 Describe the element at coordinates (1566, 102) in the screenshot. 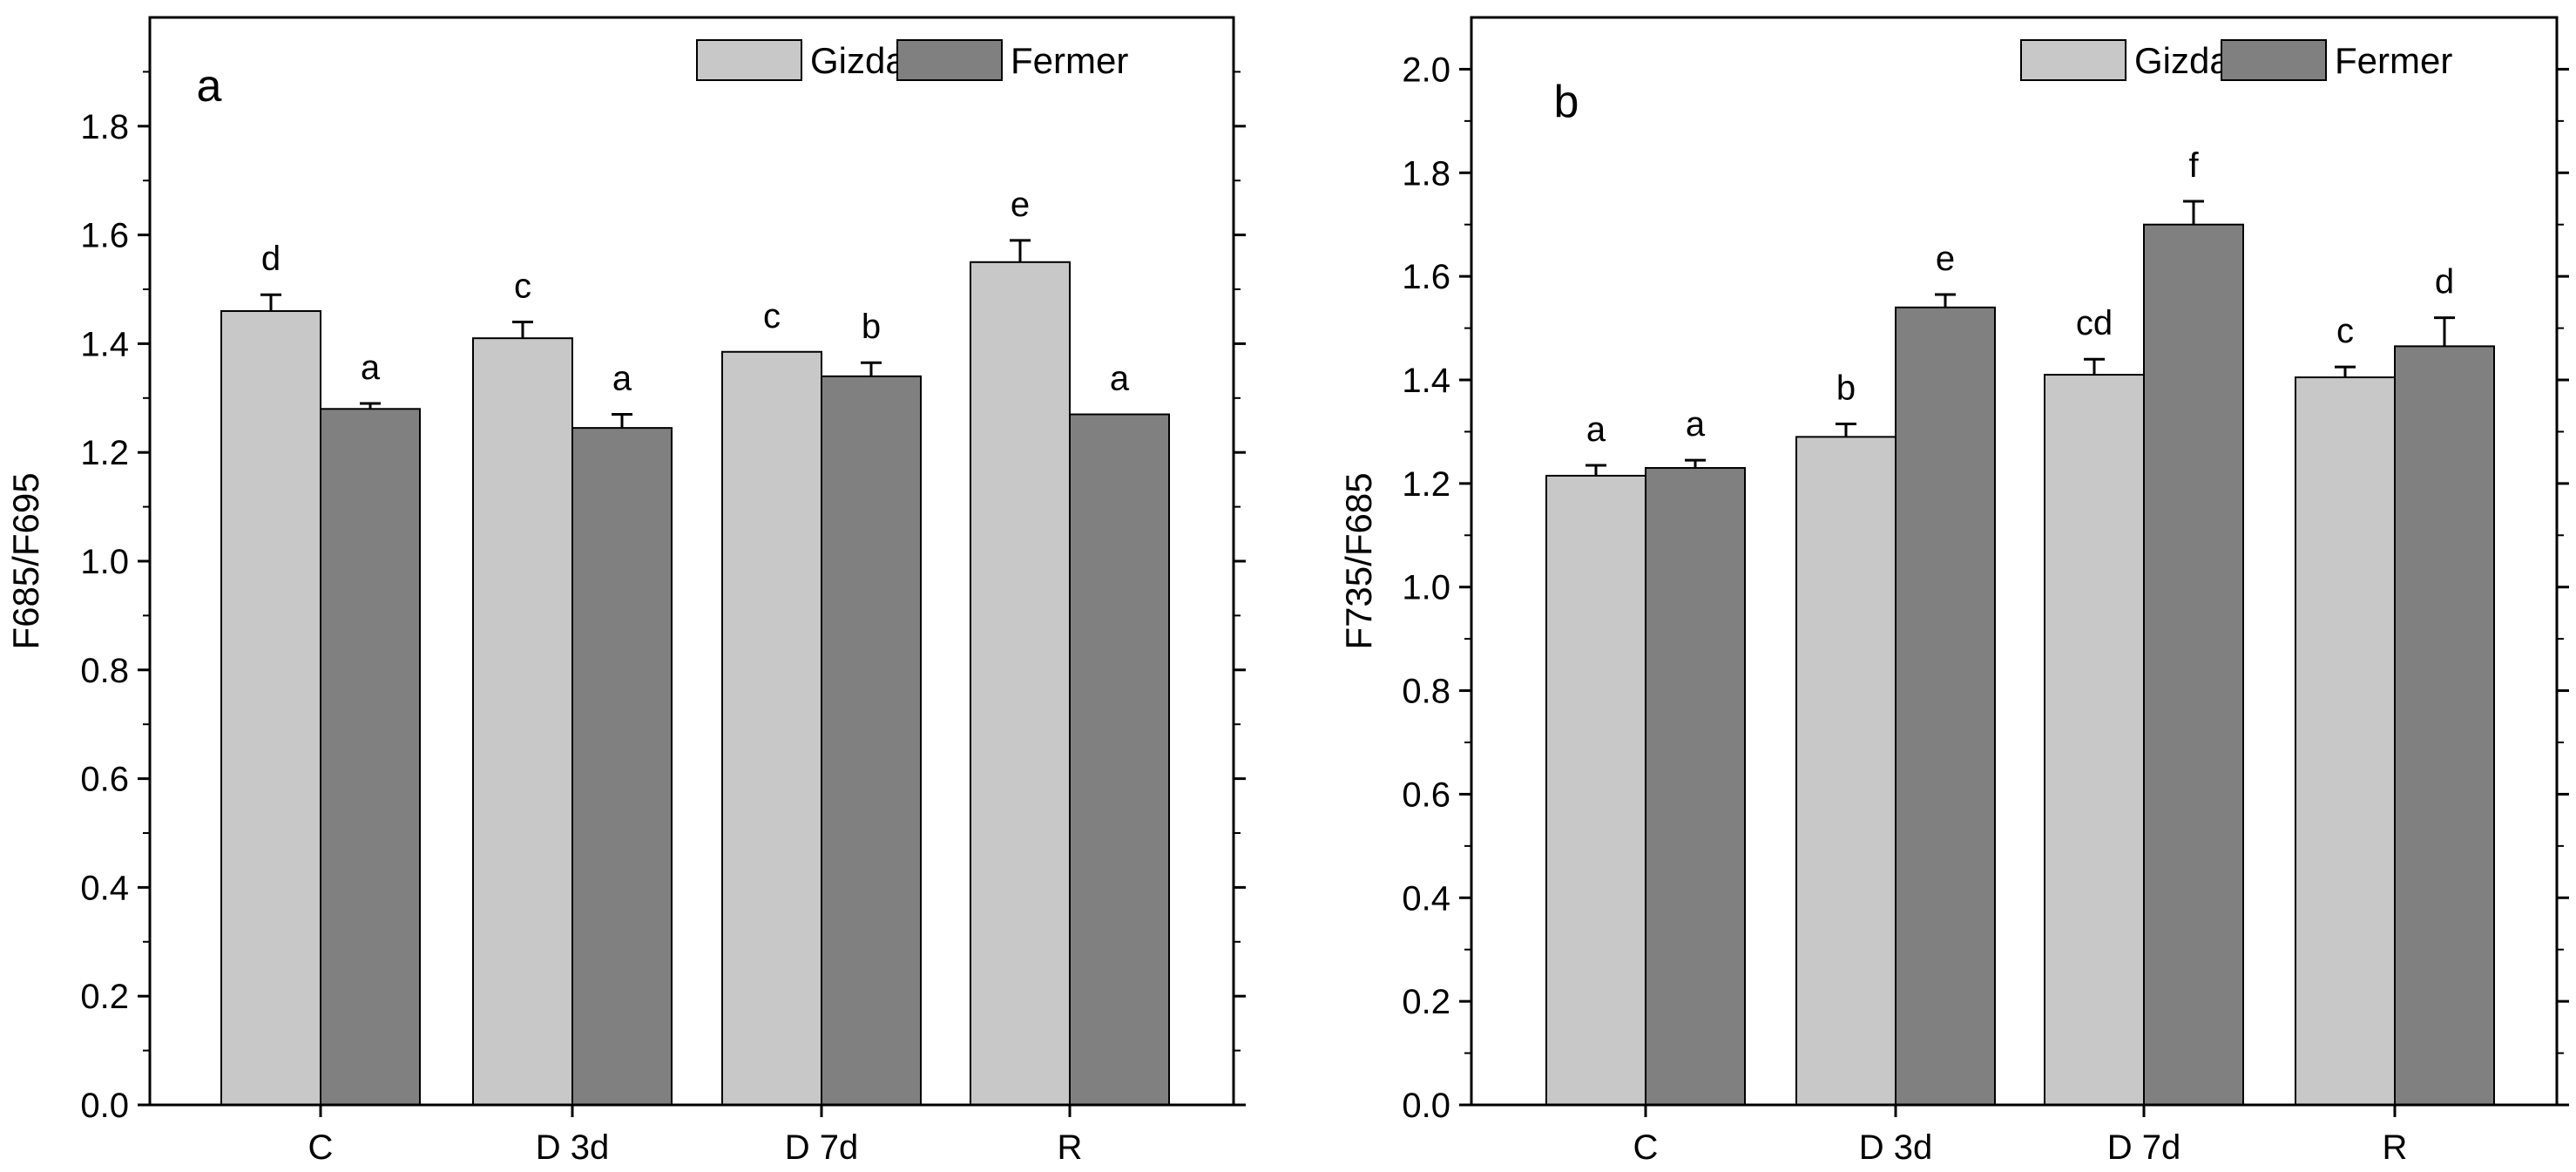

I see `panel-letter: b` at that location.